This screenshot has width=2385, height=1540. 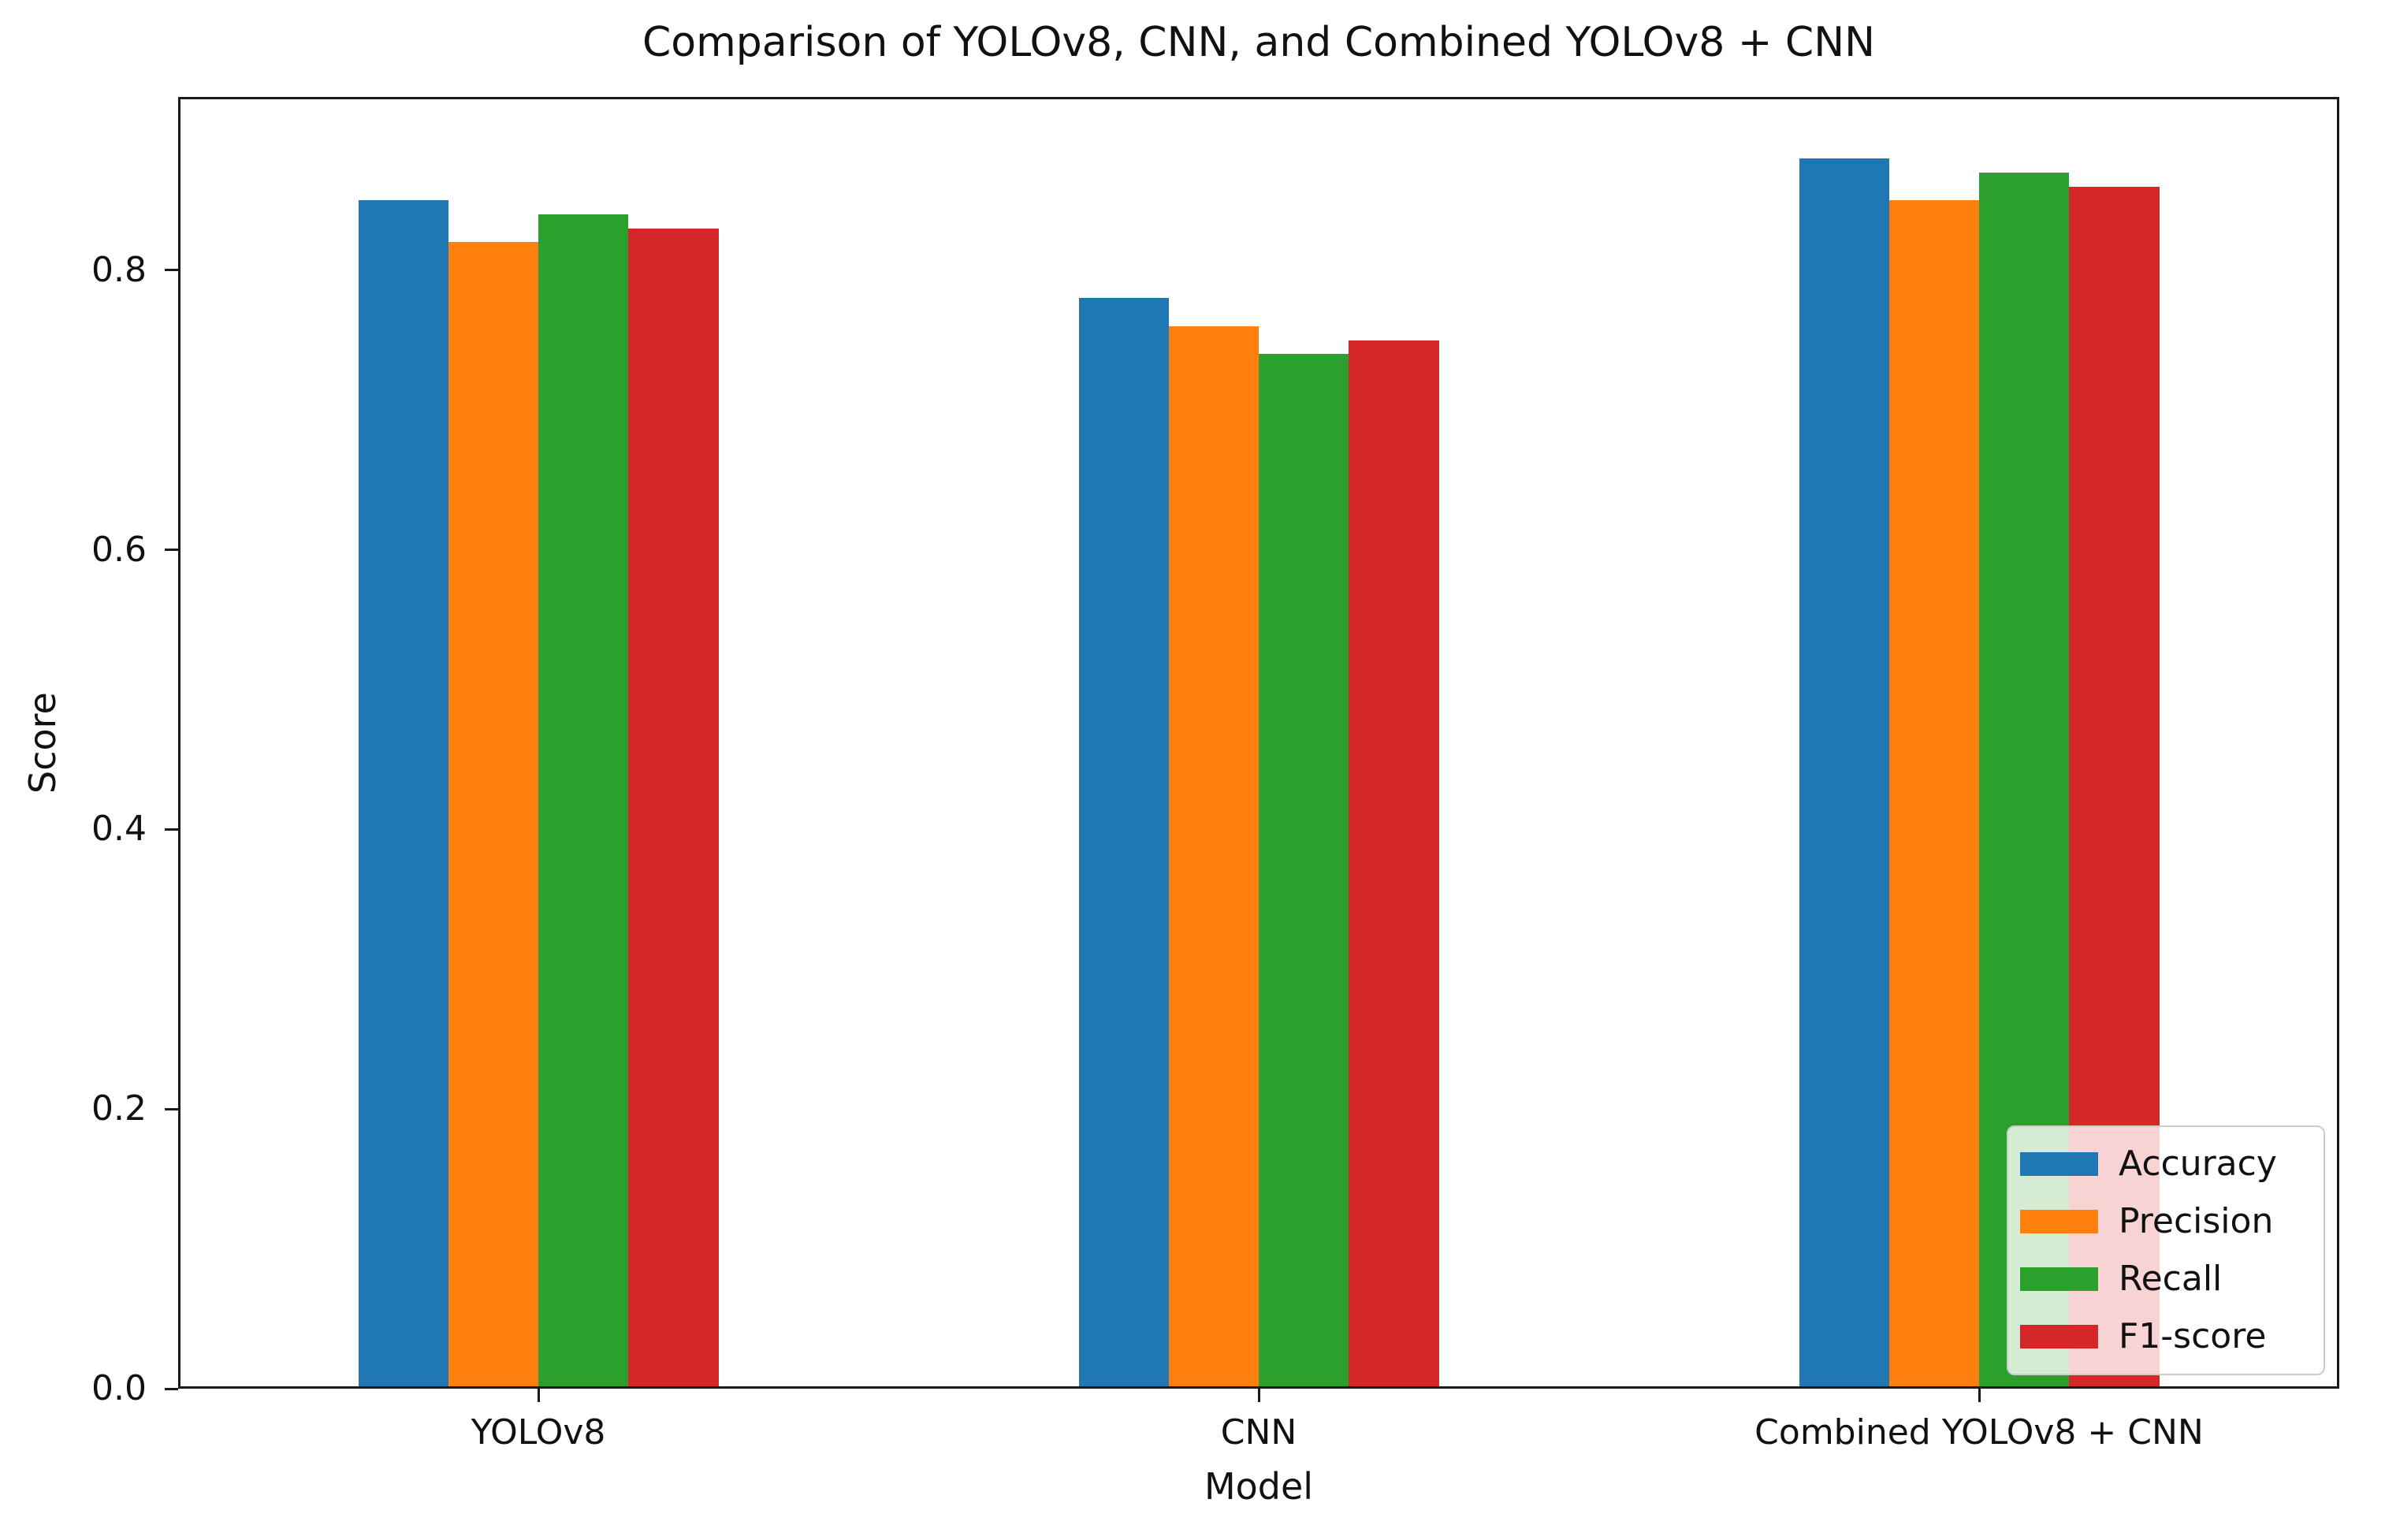 What do you see at coordinates (119, 1108) in the screenshot?
I see `y-tick-label: 0.2` at bounding box center [119, 1108].